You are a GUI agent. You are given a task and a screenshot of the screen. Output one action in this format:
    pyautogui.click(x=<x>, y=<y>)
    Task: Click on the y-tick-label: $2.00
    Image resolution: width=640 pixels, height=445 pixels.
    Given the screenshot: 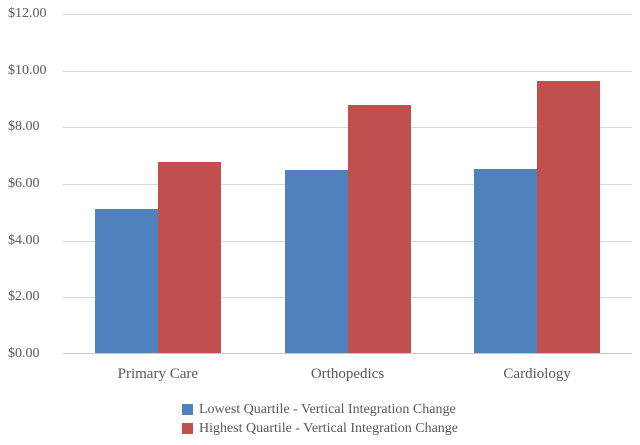 What is the action you would take?
    pyautogui.click(x=24, y=297)
    